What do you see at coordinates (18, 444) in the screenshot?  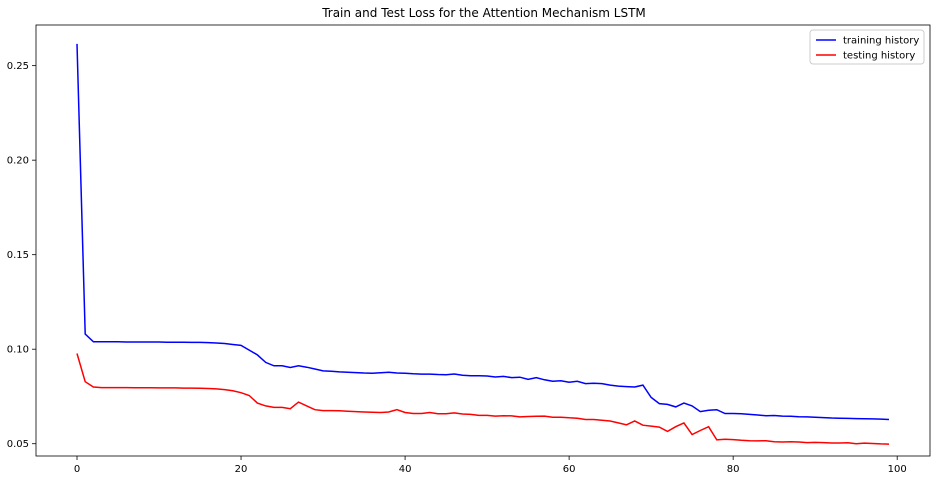 I see `y-tick-label: 0.05` at bounding box center [18, 444].